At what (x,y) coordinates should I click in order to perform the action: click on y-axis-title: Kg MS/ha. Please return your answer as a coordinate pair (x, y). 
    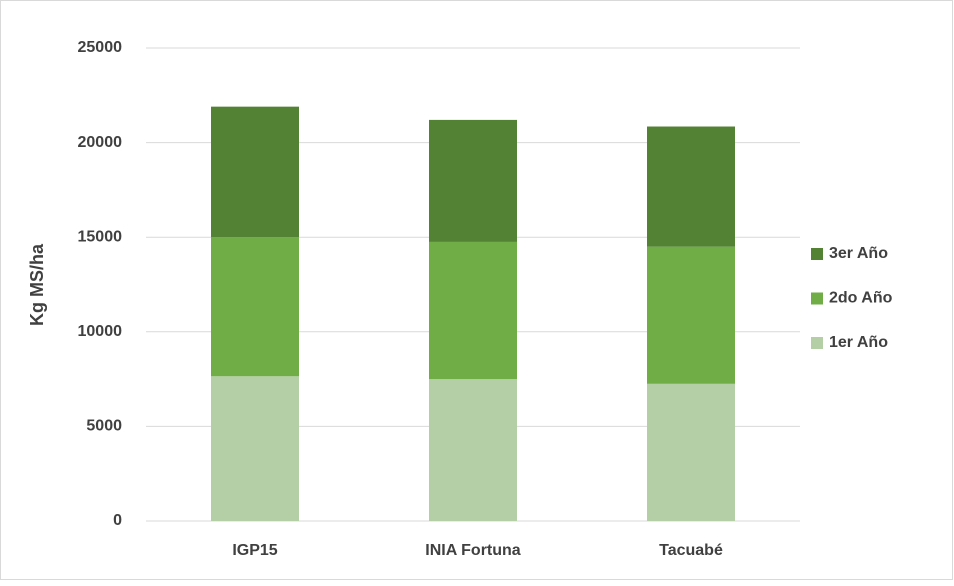
    Looking at the image, I should click on (37, 284).